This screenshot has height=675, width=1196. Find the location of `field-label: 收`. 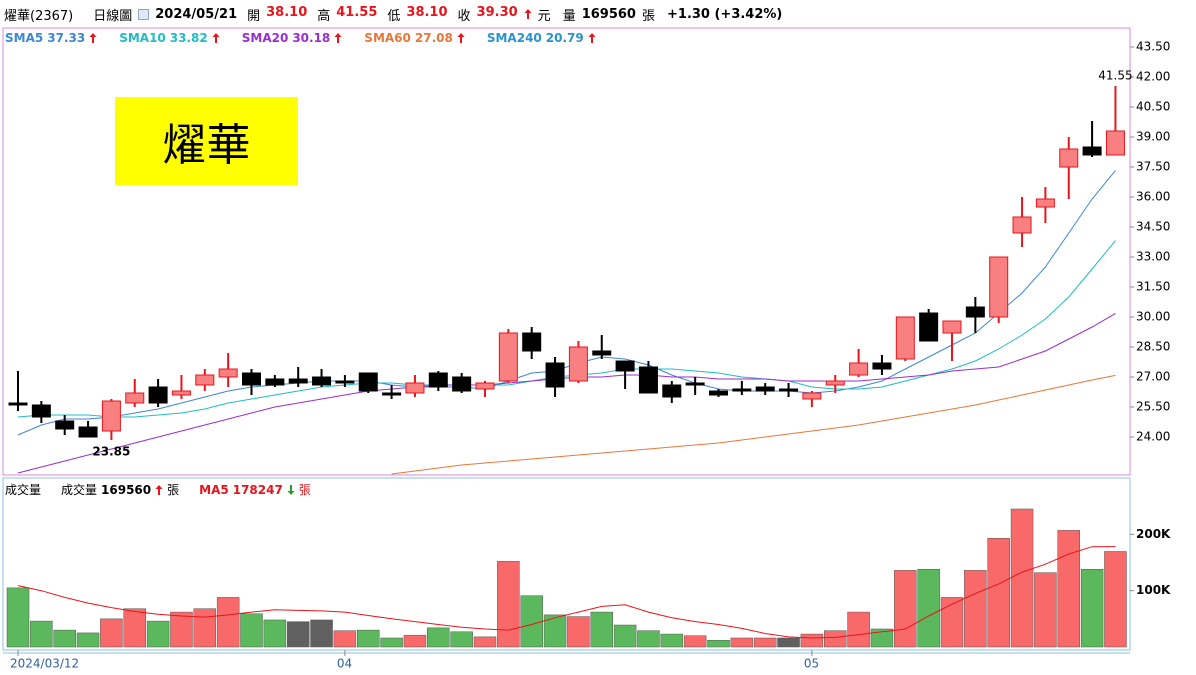

field-label: 收 is located at coordinates (464, 16).